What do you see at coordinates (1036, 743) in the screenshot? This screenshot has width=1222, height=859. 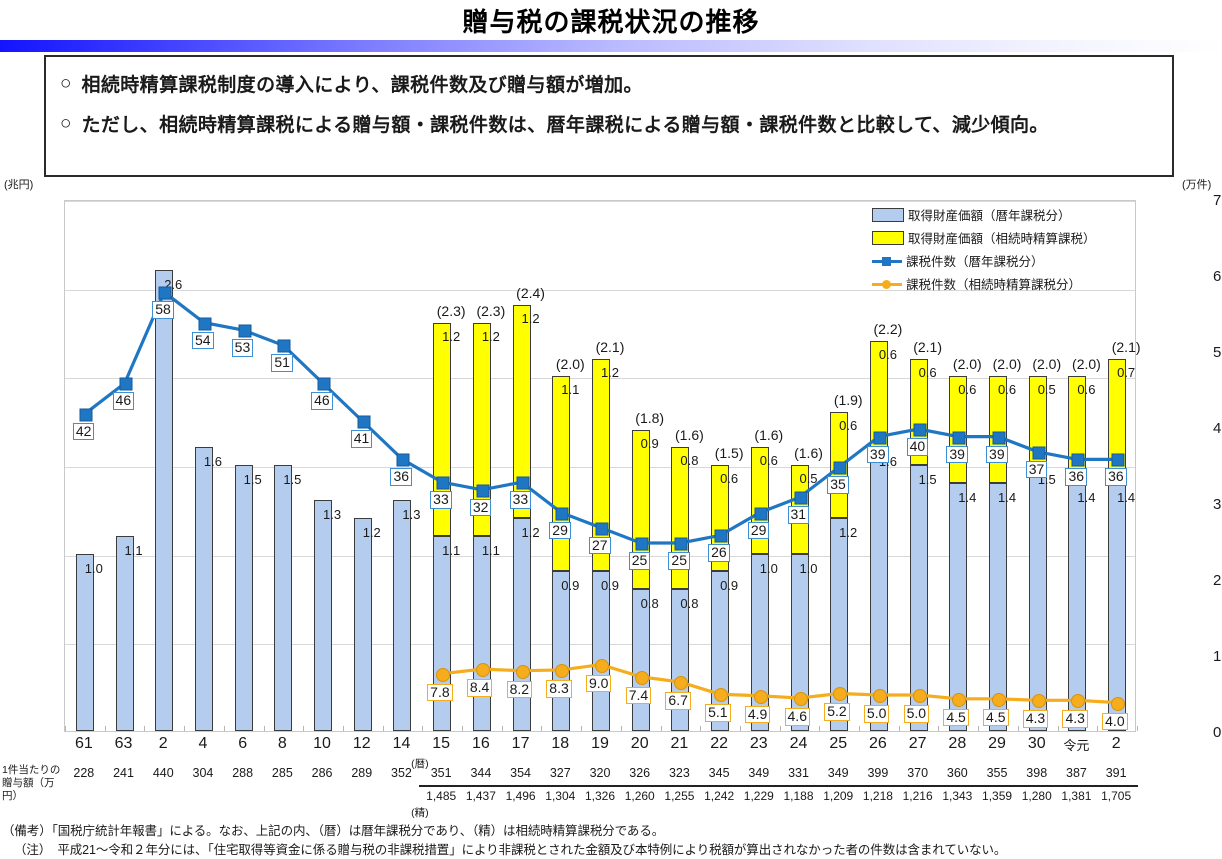 I see `x-axis-label: 30` at bounding box center [1036, 743].